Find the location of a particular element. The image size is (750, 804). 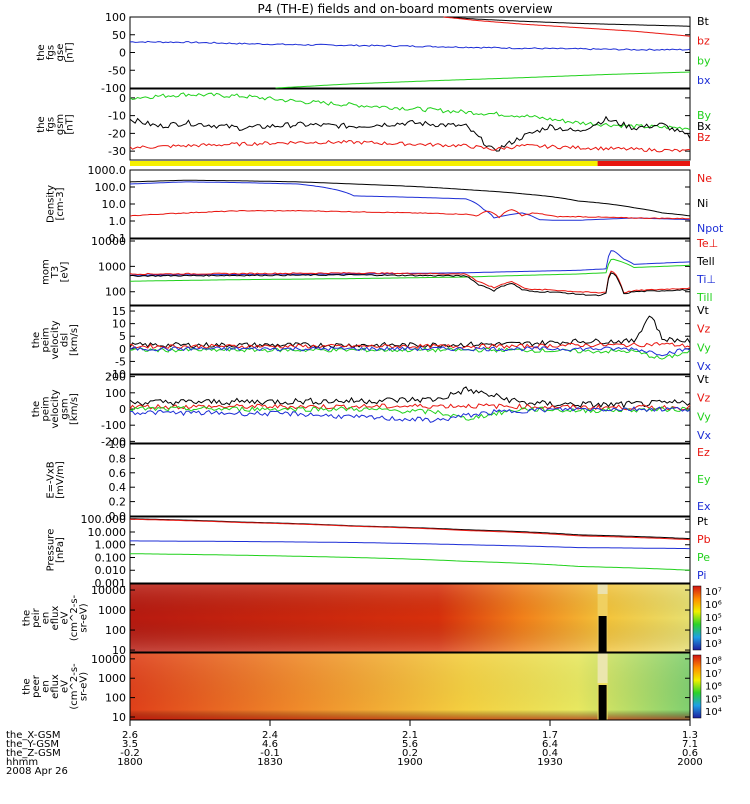

tick-label: -10 is located at coordinates (117, 116).